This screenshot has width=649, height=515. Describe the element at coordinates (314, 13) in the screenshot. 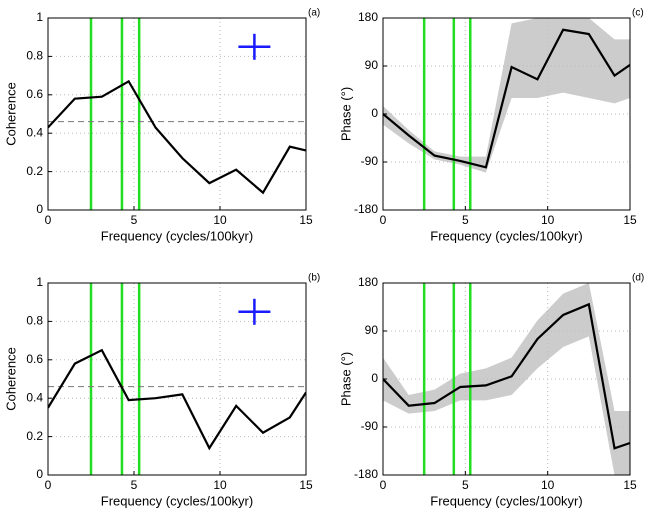

I see `panel-label: (a)` at that location.